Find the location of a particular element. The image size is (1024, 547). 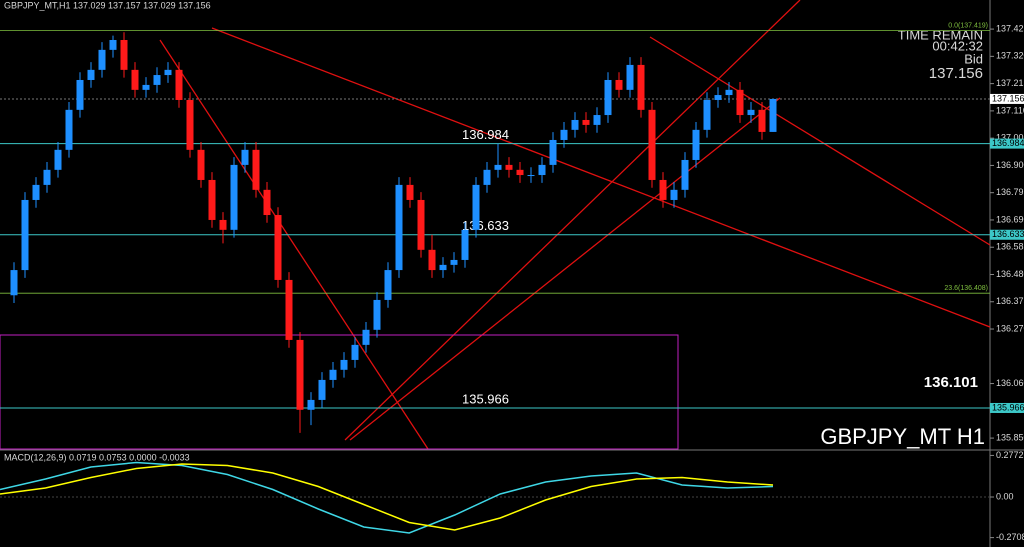

symbol-label: GBPJPY_MT H1 is located at coordinates (902, 436).